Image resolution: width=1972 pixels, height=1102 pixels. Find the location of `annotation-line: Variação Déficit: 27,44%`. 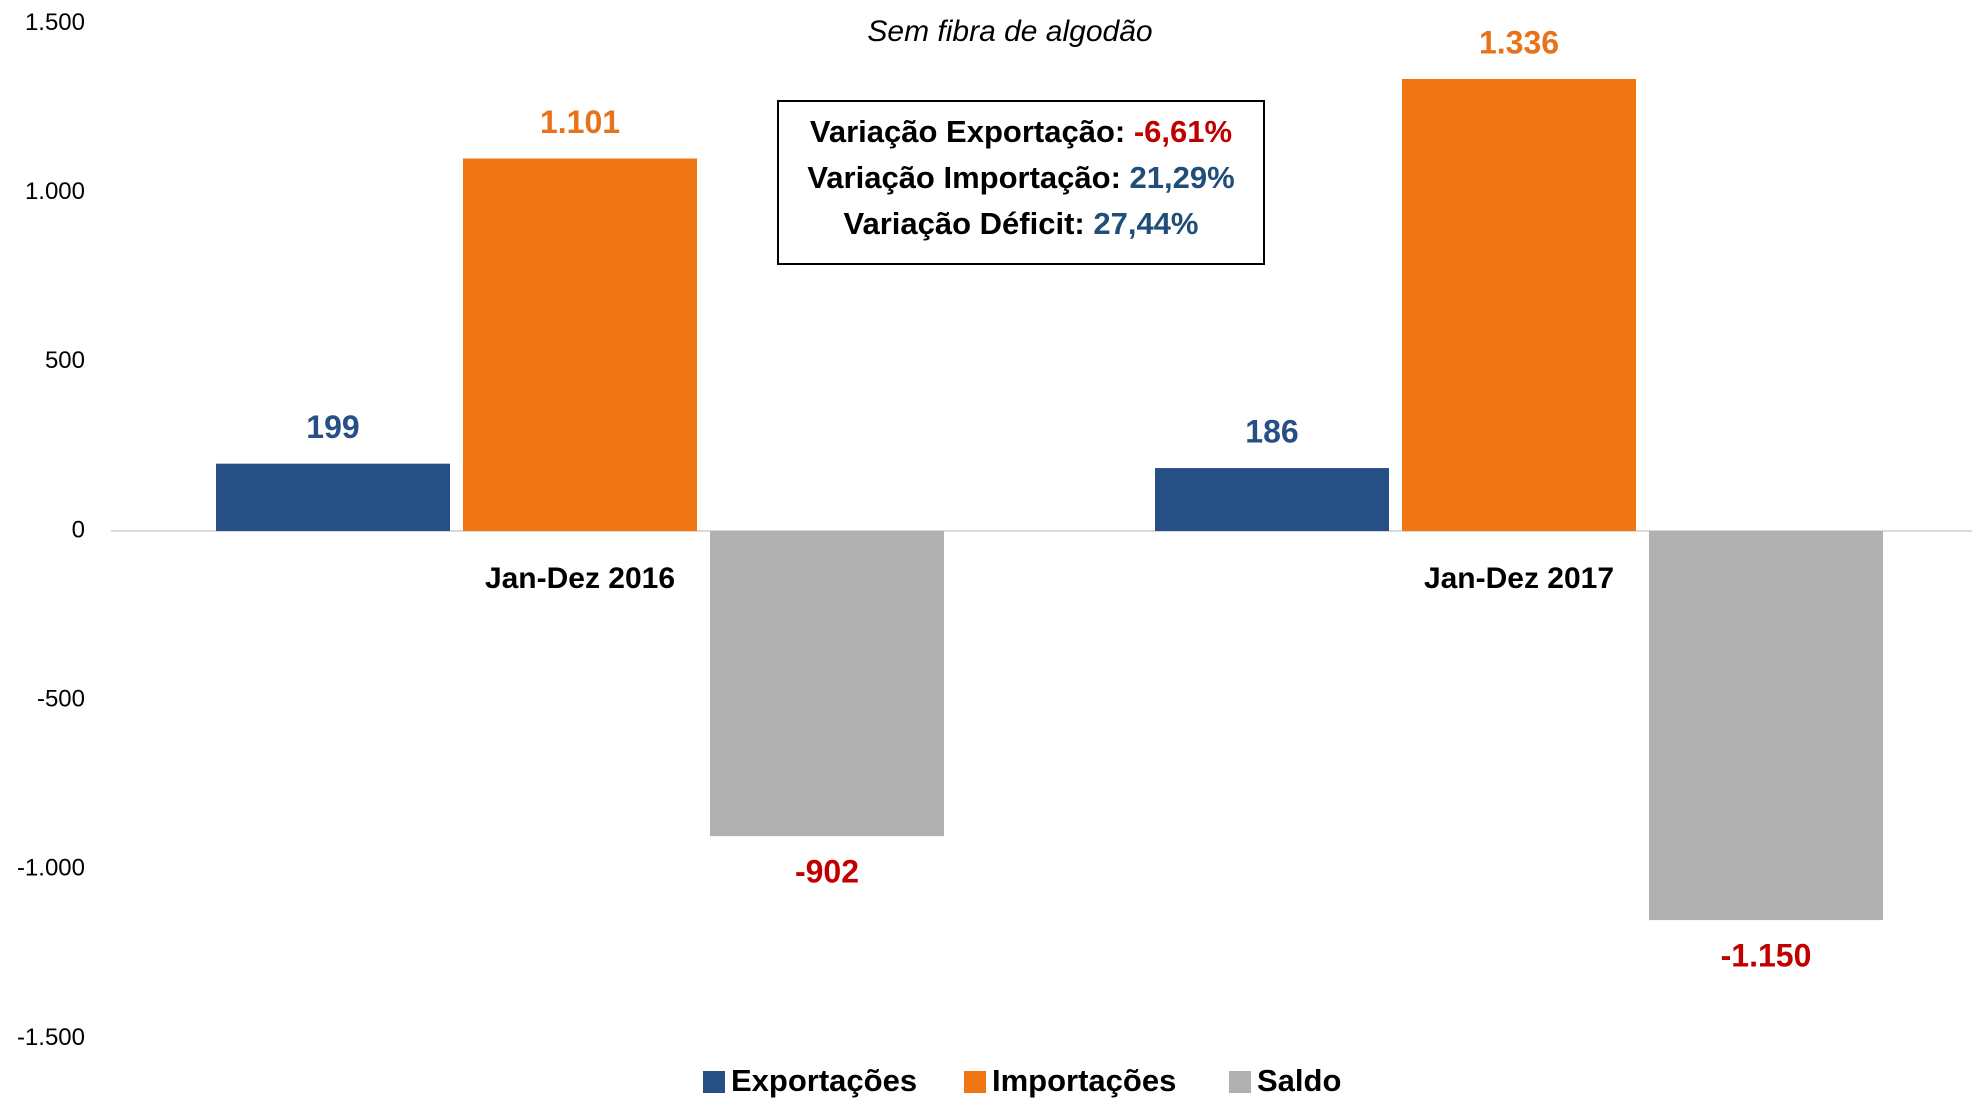

annotation-line: Variação Déficit: 27,44% is located at coordinates (1021, 223).